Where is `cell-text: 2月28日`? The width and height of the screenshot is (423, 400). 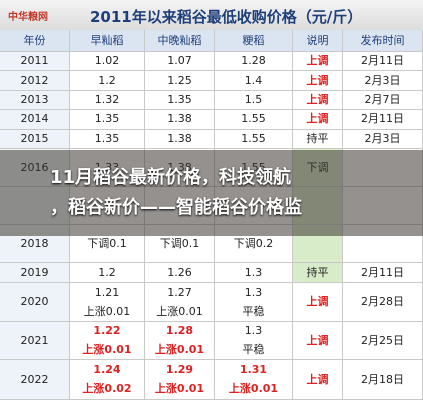 cell-text: 2月28日 is located at coordinates (382, 301).